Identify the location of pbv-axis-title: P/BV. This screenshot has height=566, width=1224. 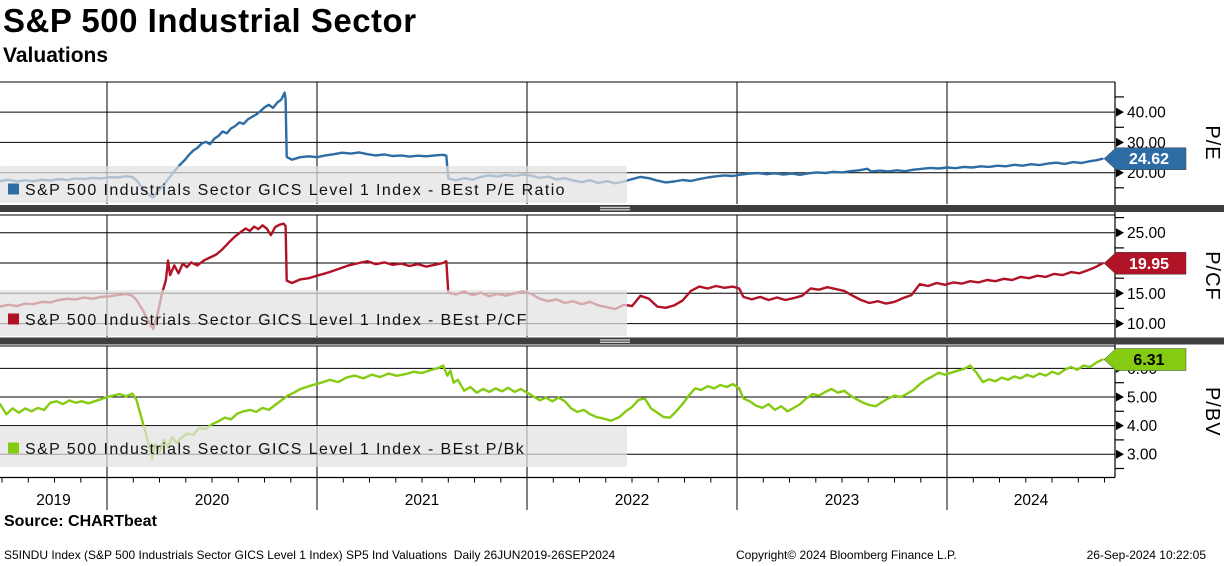
(1212, 412).